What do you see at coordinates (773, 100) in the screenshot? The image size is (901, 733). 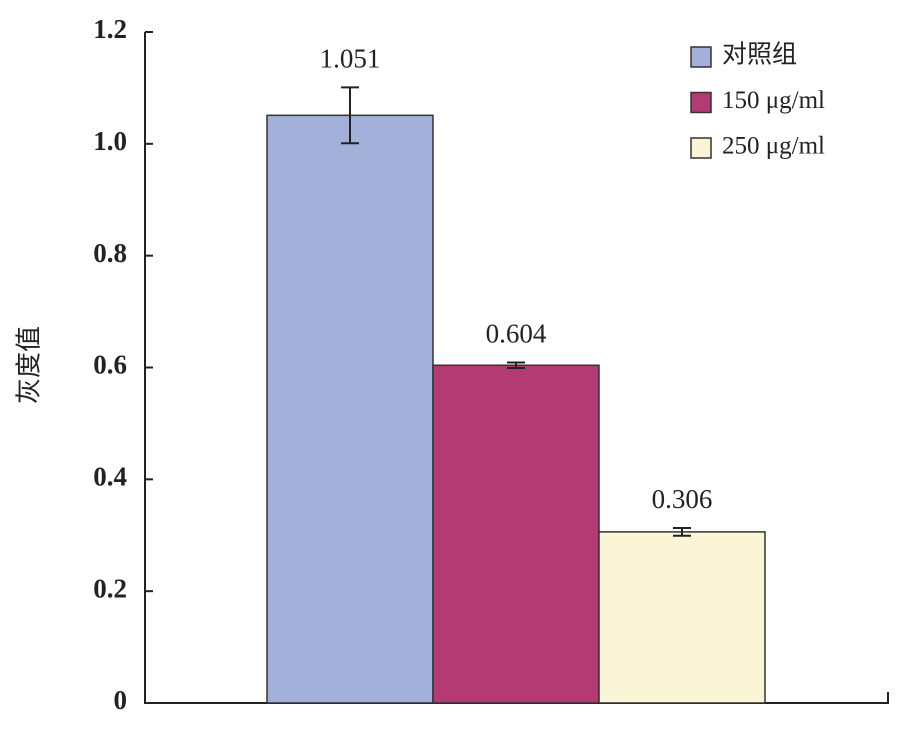 I see `legend-label: 150 μg/ml` at bounding box center [773, 100].